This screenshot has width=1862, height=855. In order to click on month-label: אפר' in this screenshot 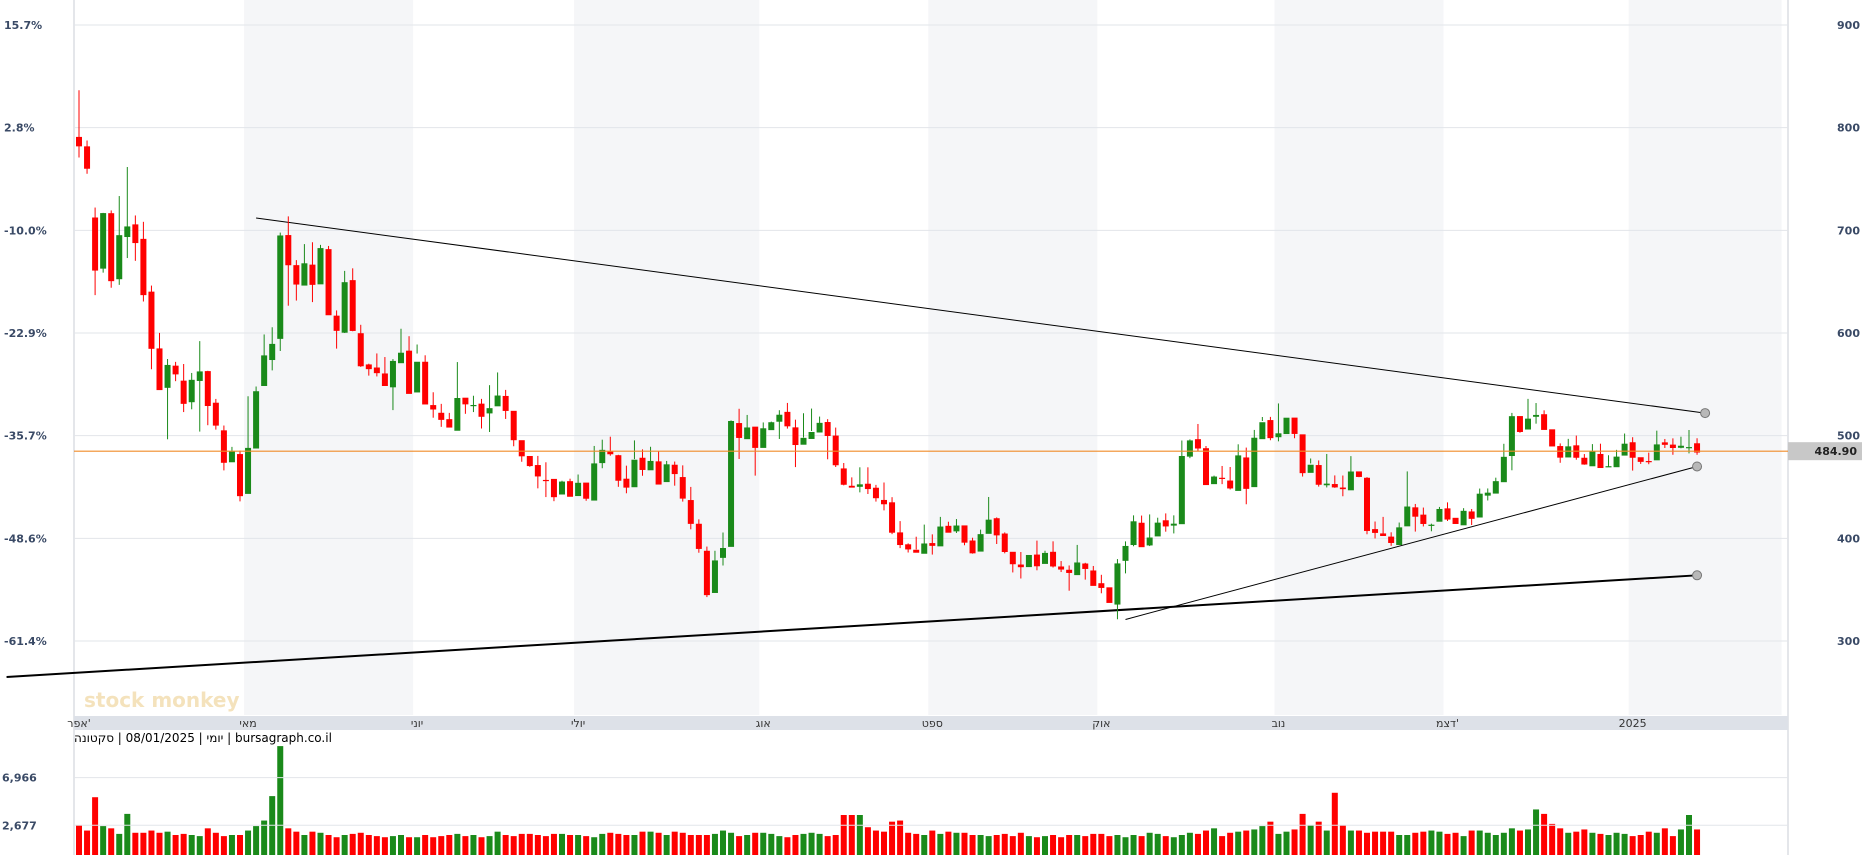, I will do `click(78, 723)`.